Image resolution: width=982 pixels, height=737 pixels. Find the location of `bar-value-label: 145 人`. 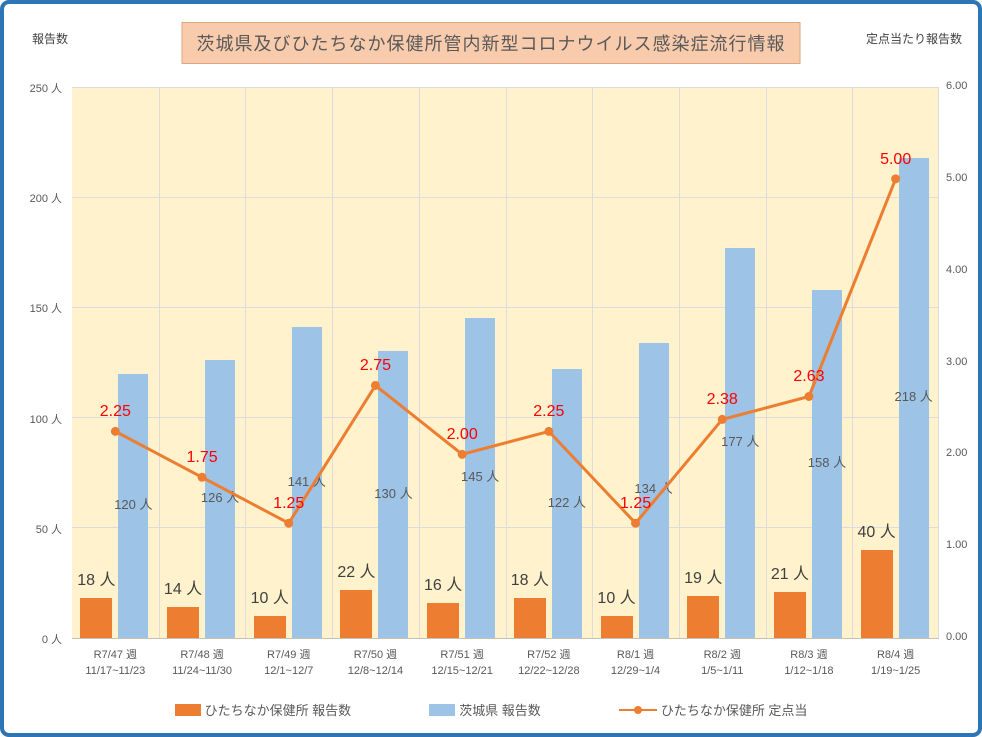

bar-value-label: 145 人 is located at coordinates (480, 477).